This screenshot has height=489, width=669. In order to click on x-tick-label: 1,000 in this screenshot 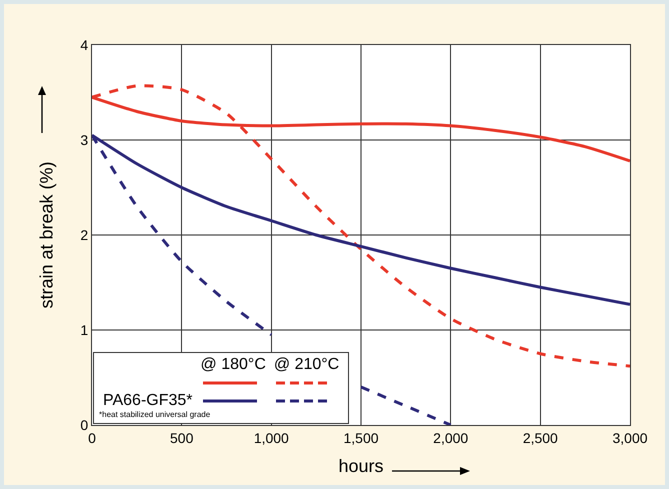, I will do `click(272, 438)`.